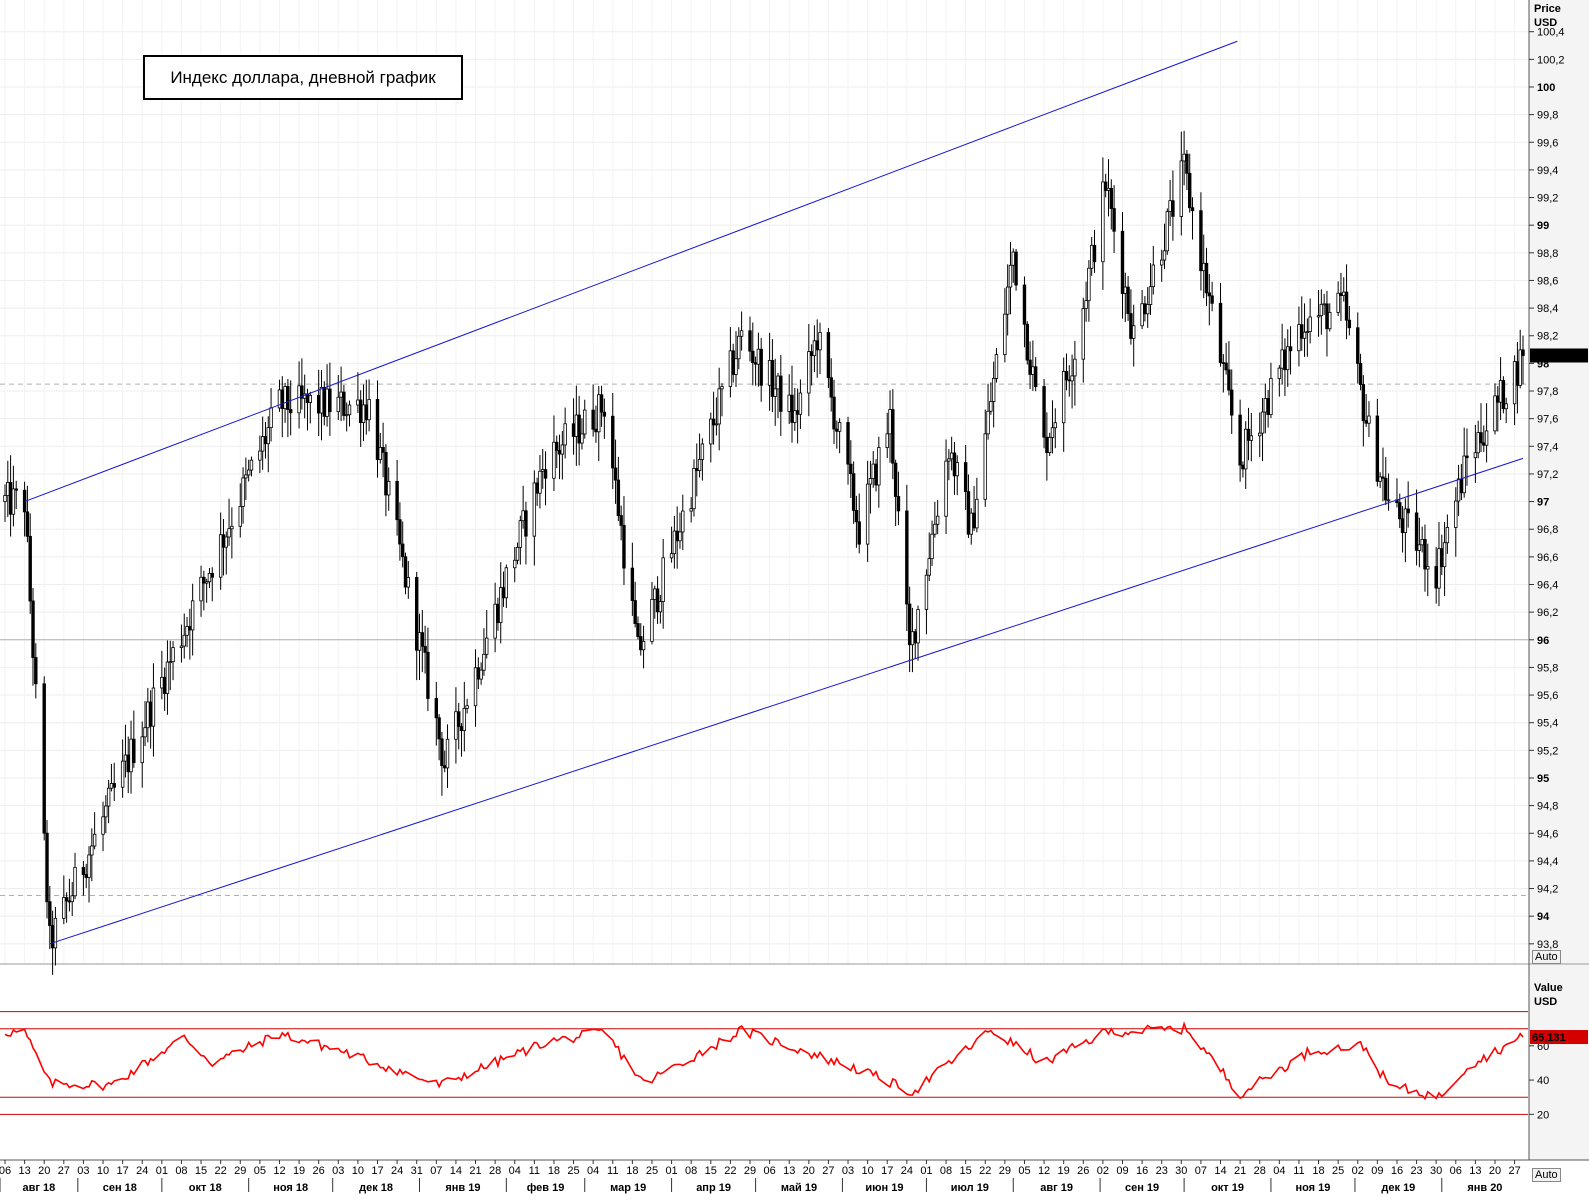 The image size is (1589, 1202). I want to click on date-tick-label: 26, so click(1083, 1171).